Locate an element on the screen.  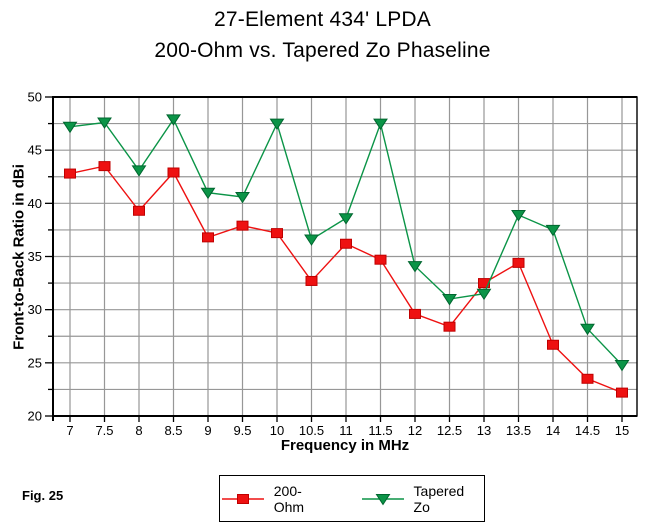
legend-item-200-ohm: 200-Ohm is located at coordinates (276, 499).